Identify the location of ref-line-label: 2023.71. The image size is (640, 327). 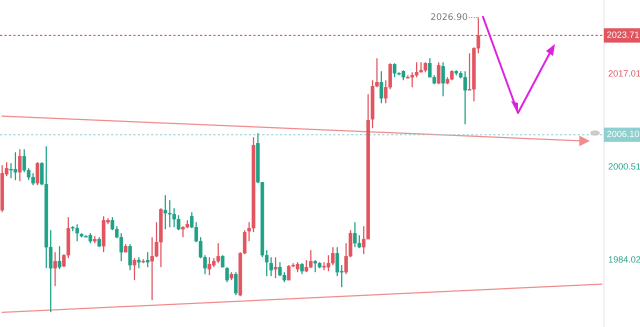
(623, 34).